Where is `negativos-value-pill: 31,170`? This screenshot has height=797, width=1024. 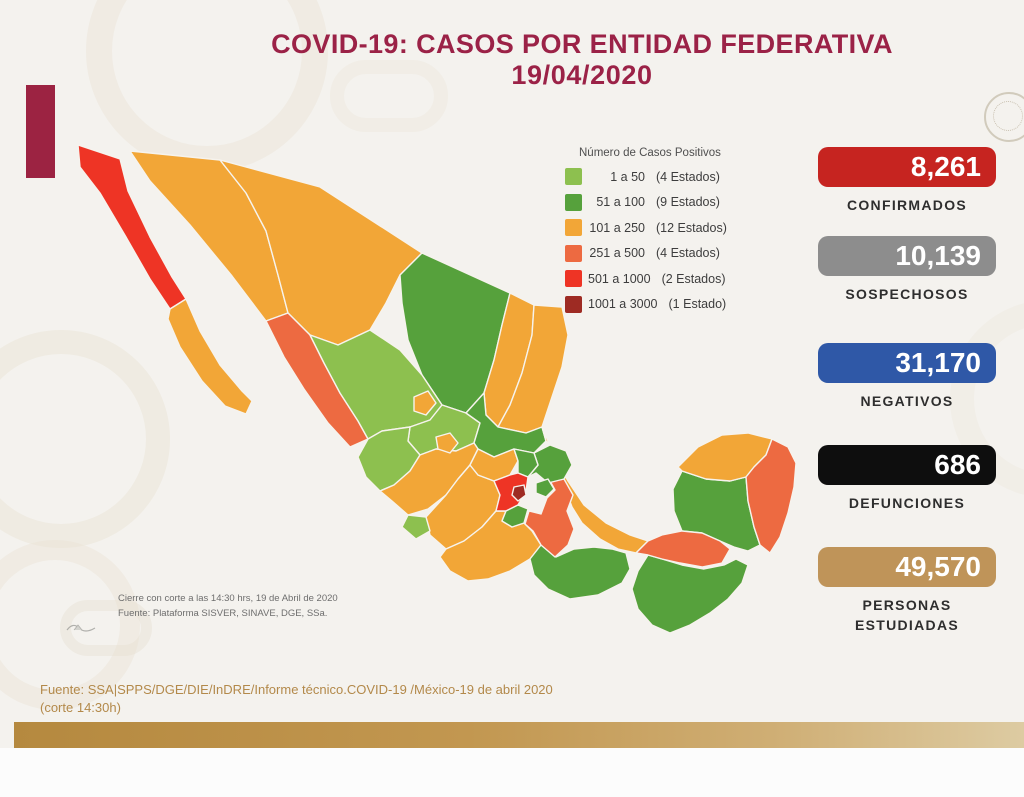 negativos-value-pill: 31,170 is located at coordinates (907, 363).